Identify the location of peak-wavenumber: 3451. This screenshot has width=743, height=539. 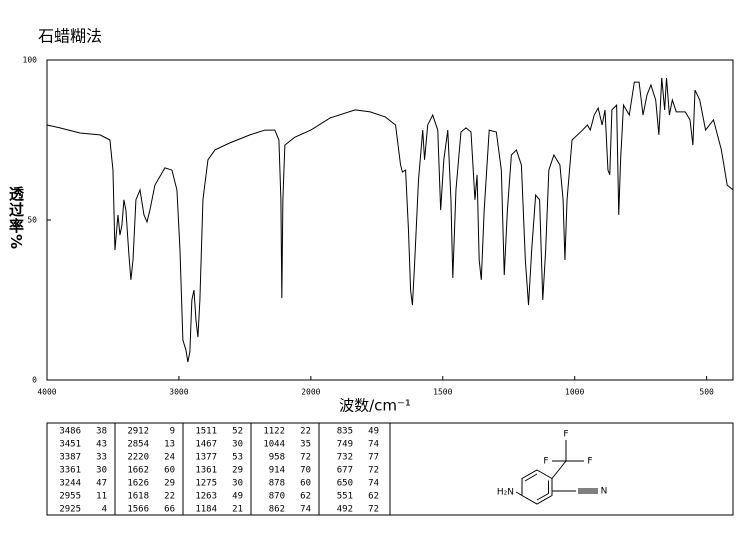
(70, 445).